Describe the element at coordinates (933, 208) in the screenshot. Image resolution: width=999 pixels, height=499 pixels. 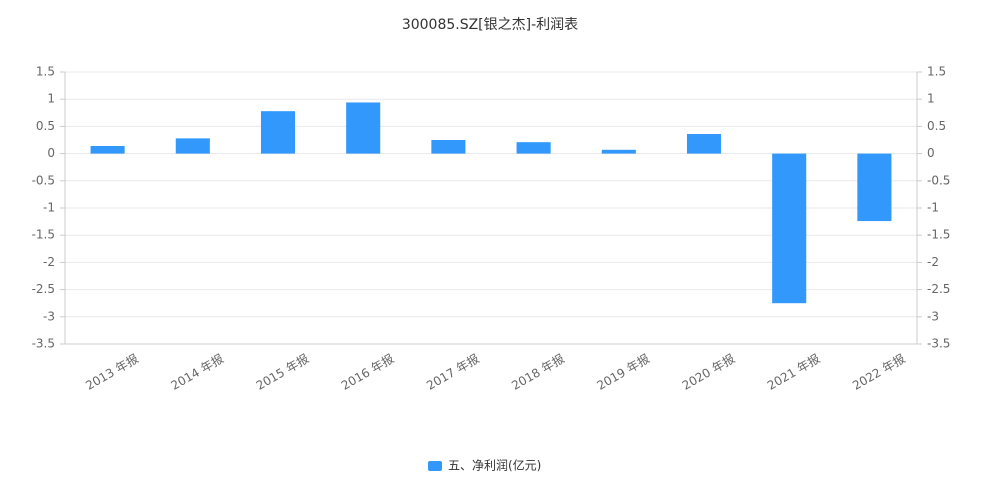
I see `y2-tick-label: -1` at that location.